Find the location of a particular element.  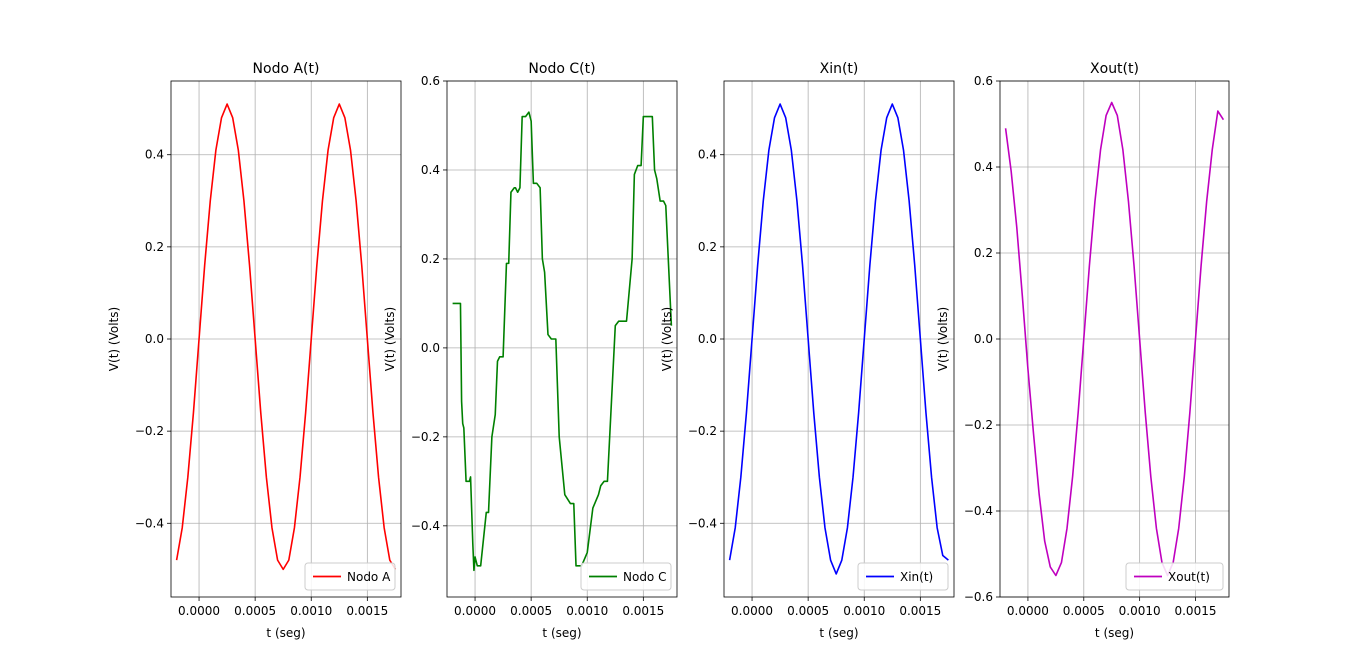

legend: Xin(t) is located at coordinates (903, 576).